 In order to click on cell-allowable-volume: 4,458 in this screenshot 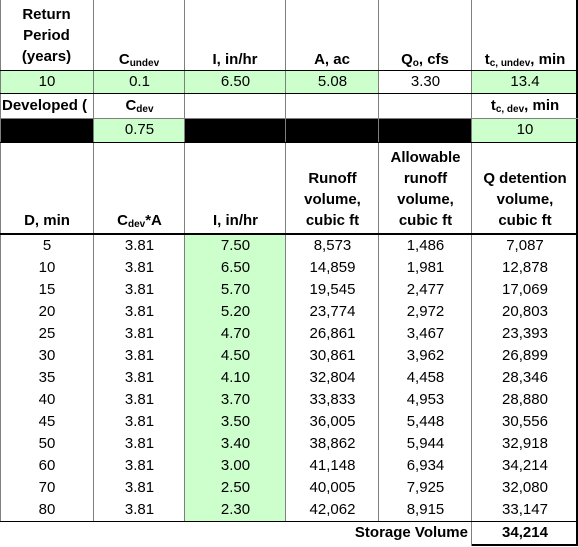, I will do `click(425, 377)`.